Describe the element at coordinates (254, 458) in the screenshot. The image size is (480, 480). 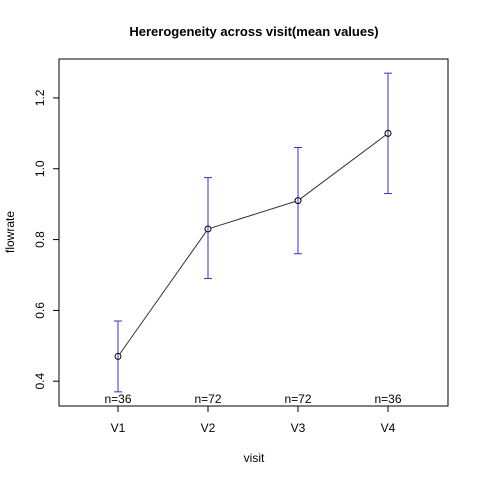
I see `x-axis-title: visit` at that location.